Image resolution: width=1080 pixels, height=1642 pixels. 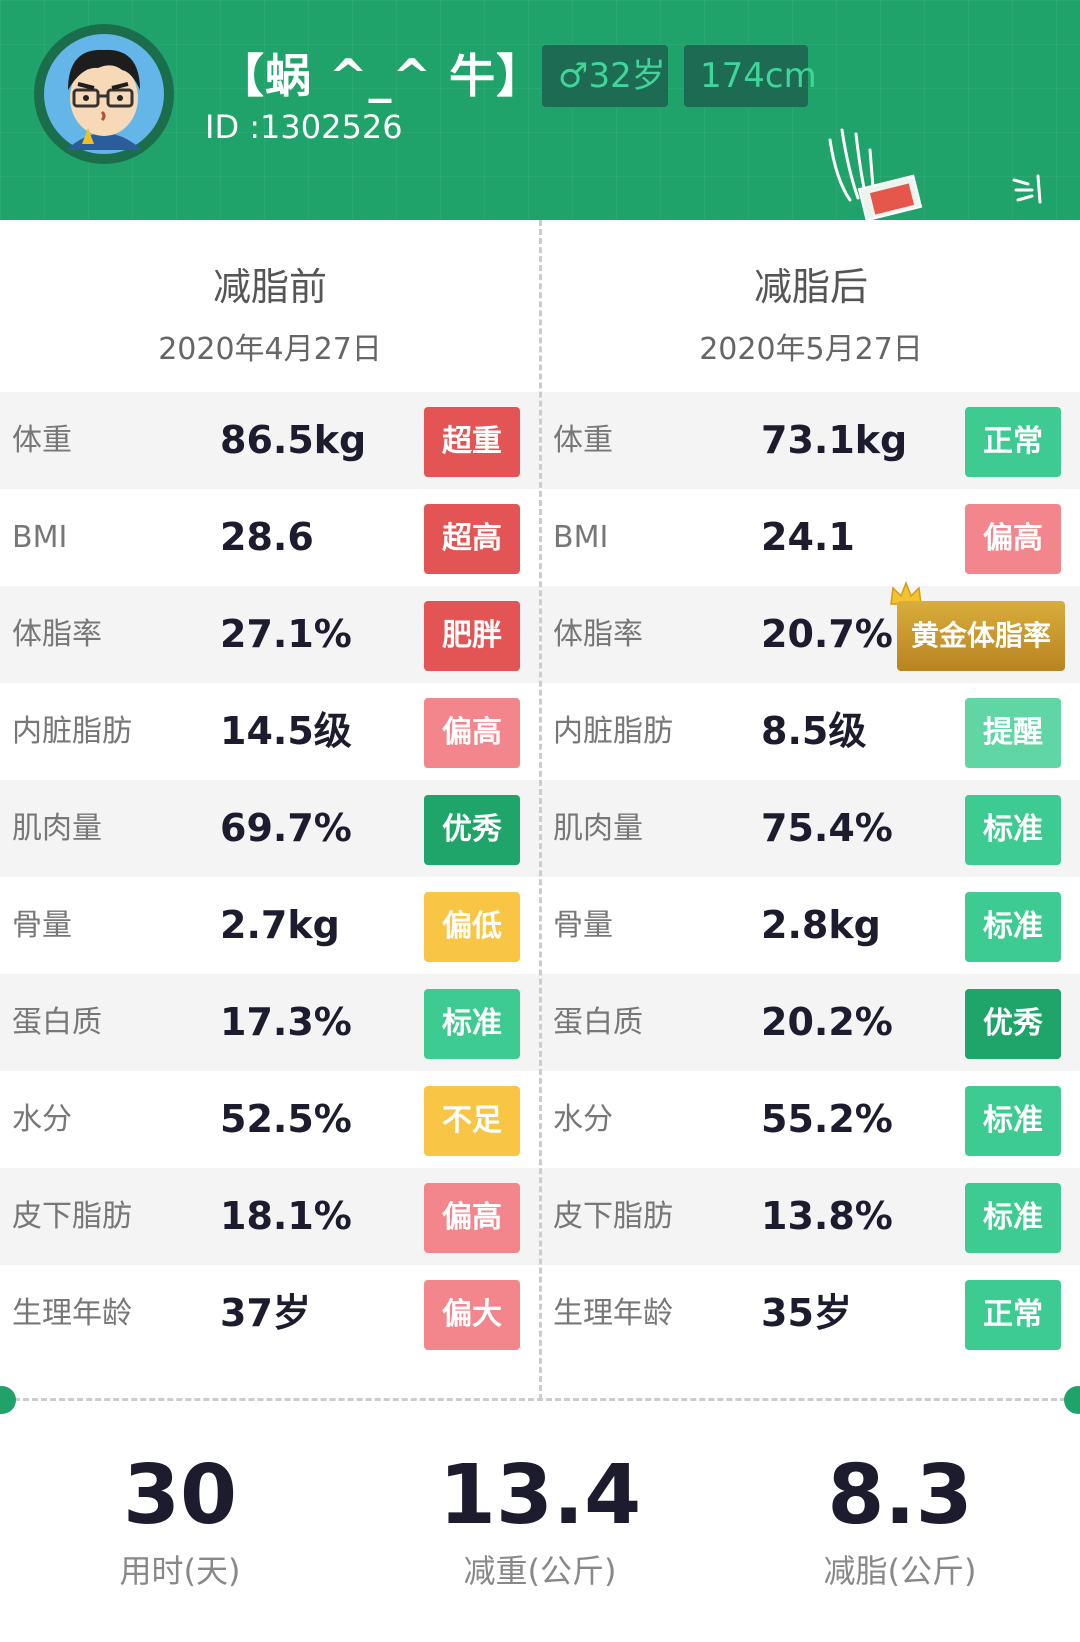 I want to click on metric-value: 18.1%, so click(x=286, y=1216).